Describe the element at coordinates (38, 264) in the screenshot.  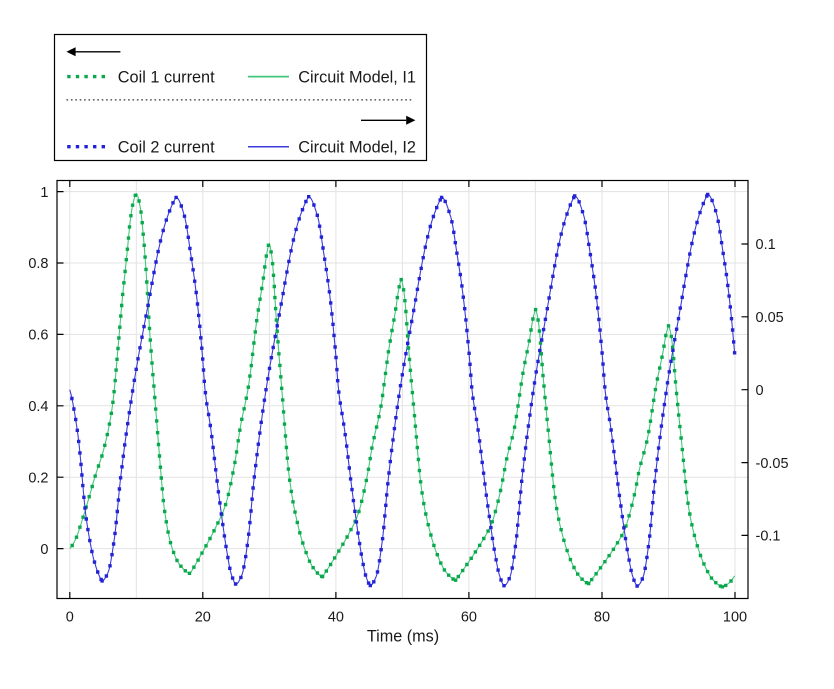
I see `svg-text: 0.8` at that location.